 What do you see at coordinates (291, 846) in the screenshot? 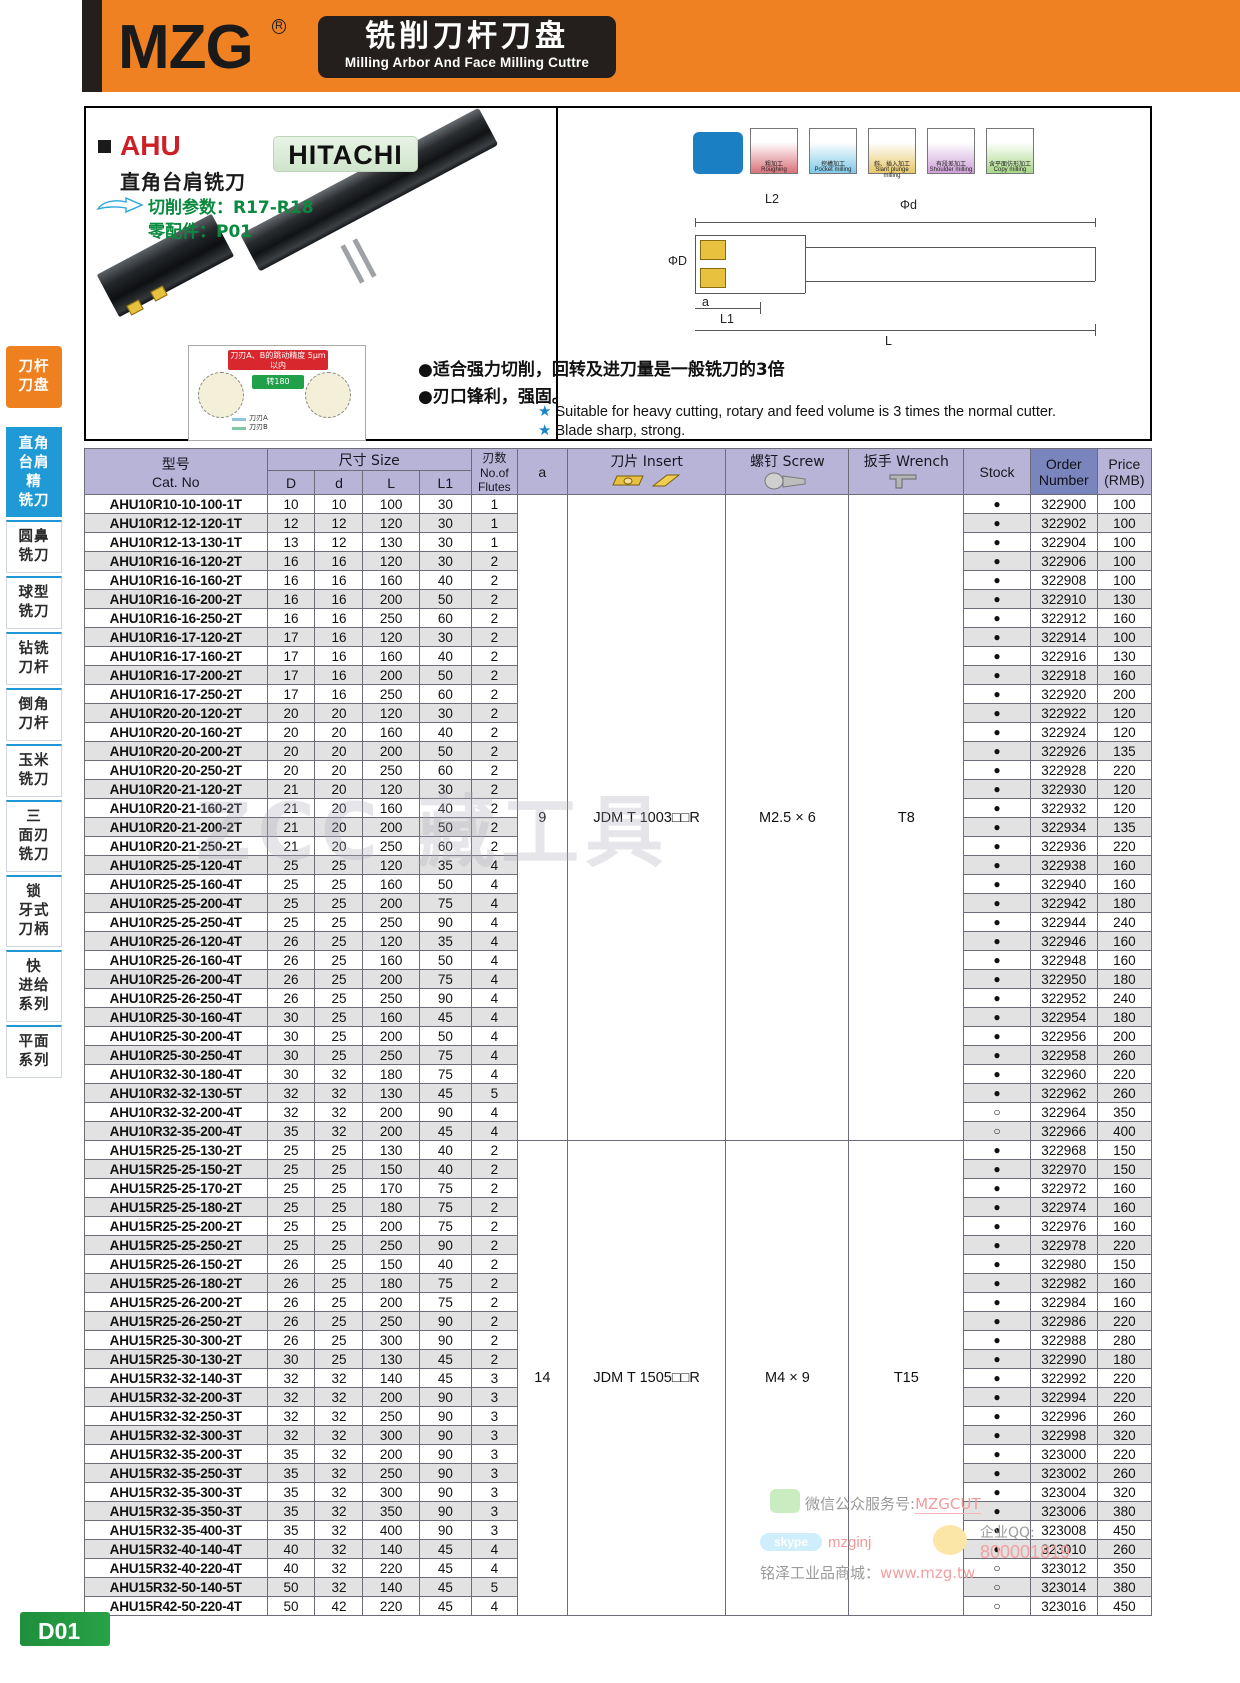
I see `cell-D: 21` at bounding box center [291, 846].